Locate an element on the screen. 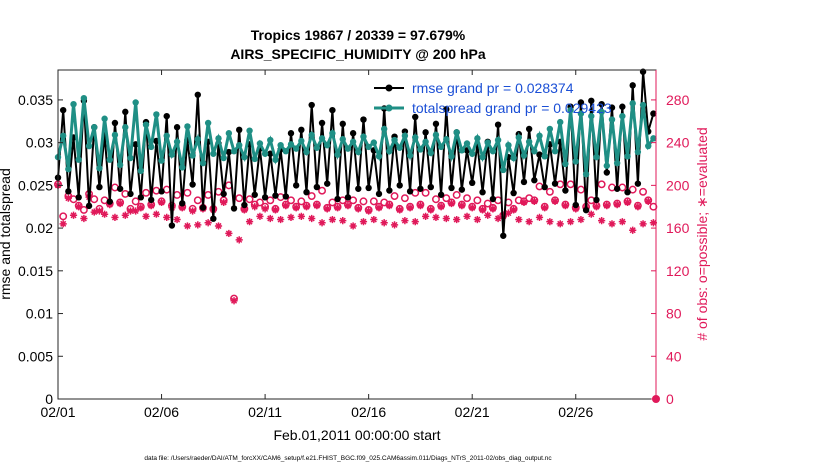  y-axis-right-label: # of obs: o=possible; ∗=evaluated is located at coordinates (702, 233).